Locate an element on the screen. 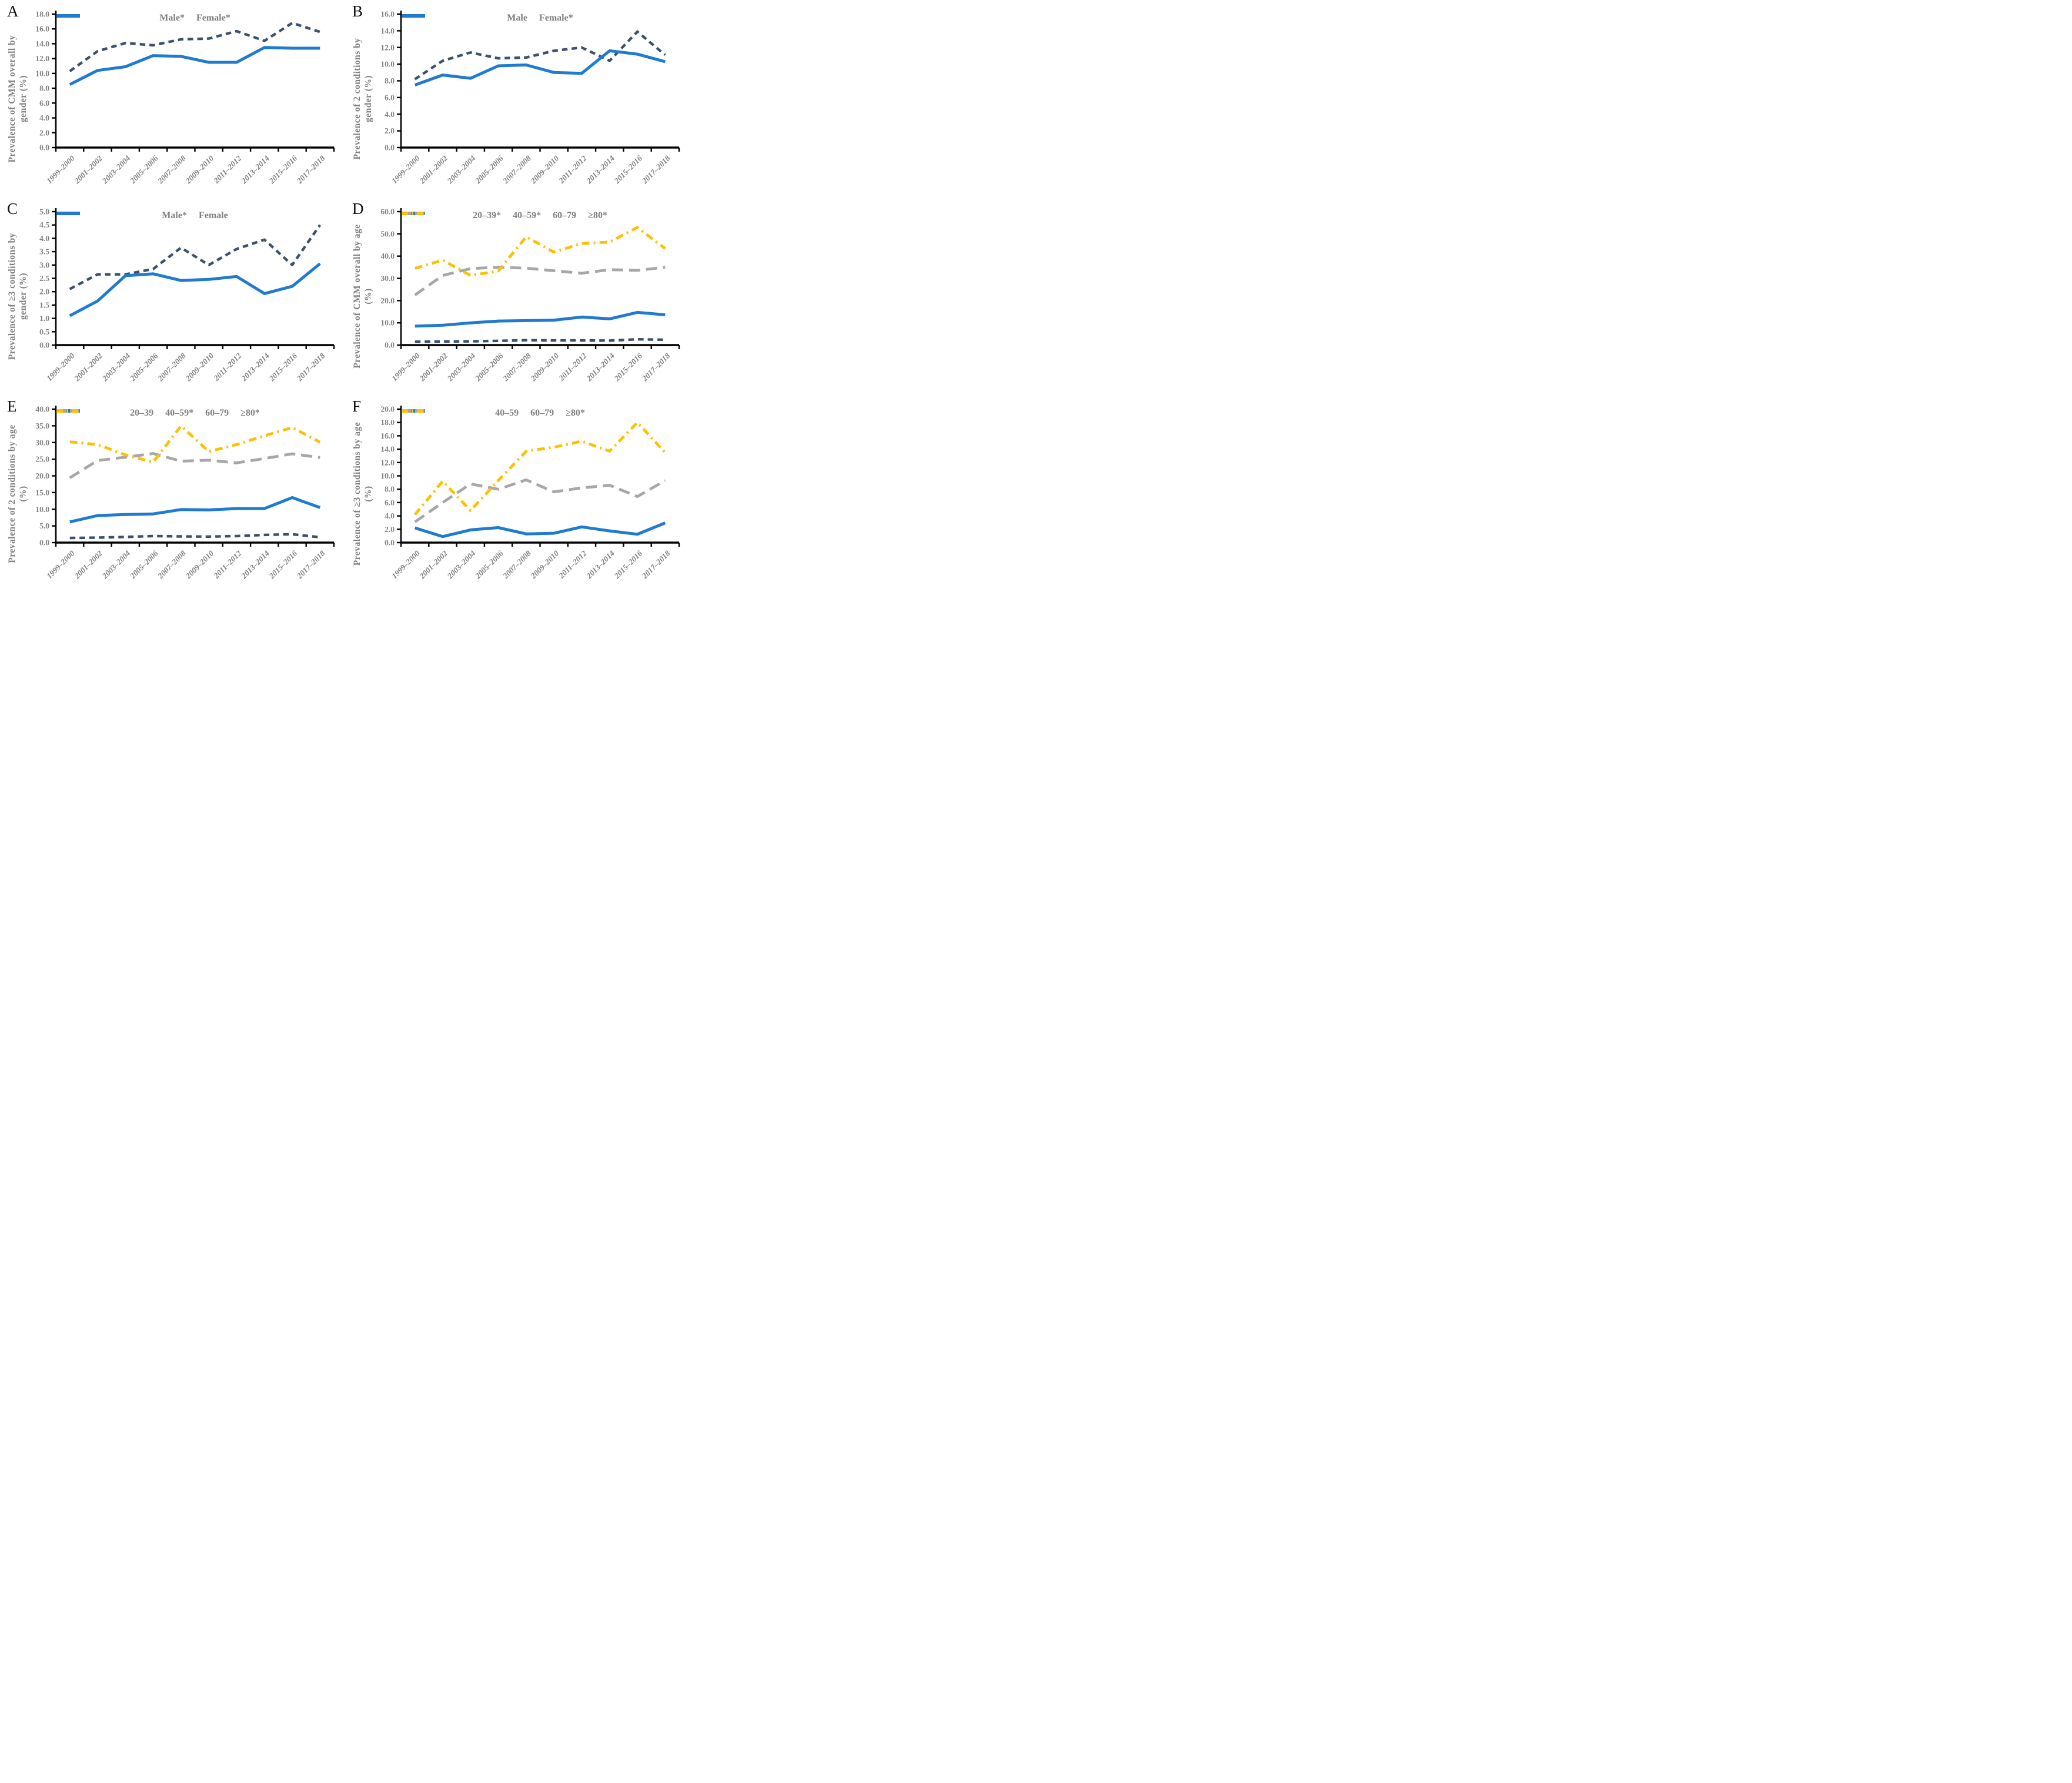 Image resolution: width=2072 pixels, height=1783 pixels. y-tick-label: 35.0 is located at coordinates (42, 426).